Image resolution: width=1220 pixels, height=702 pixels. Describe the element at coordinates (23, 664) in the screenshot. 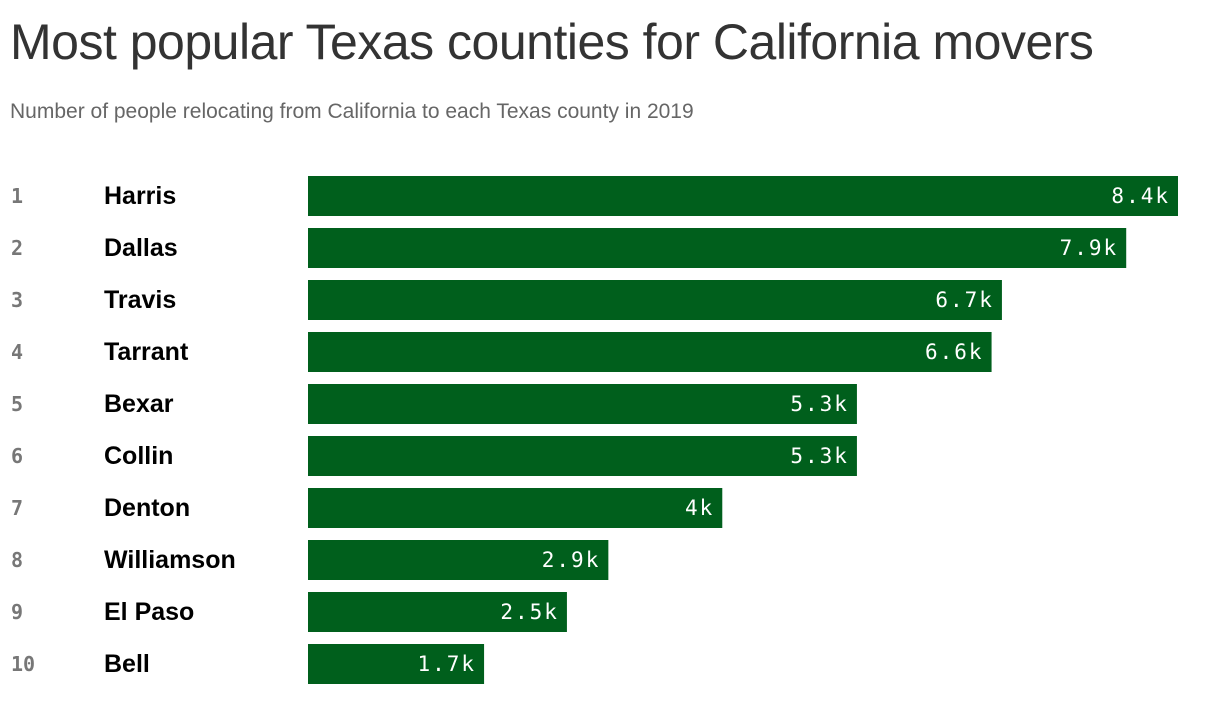

I see `rank-label: 10` at that location.